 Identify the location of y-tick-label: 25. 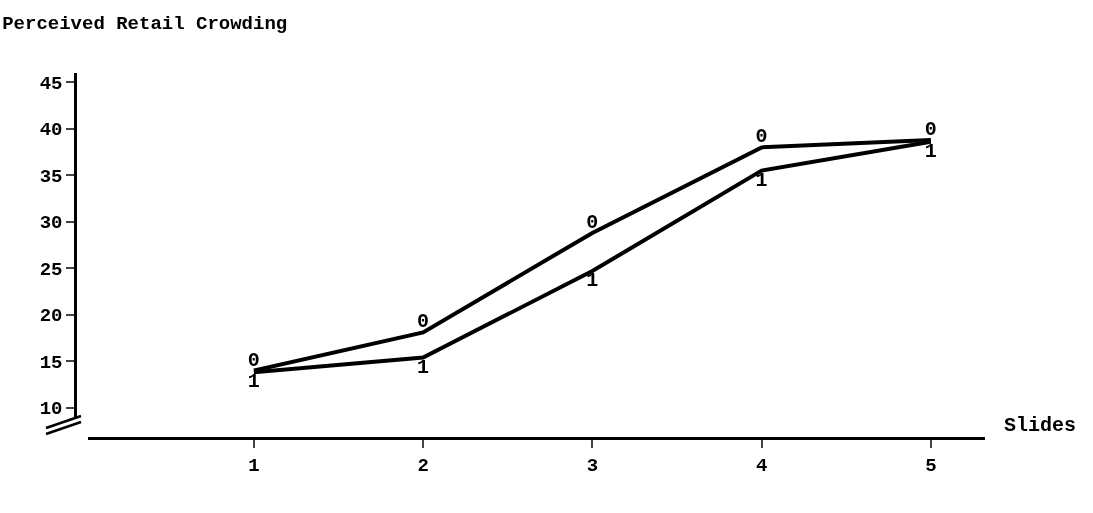
(51, 269).